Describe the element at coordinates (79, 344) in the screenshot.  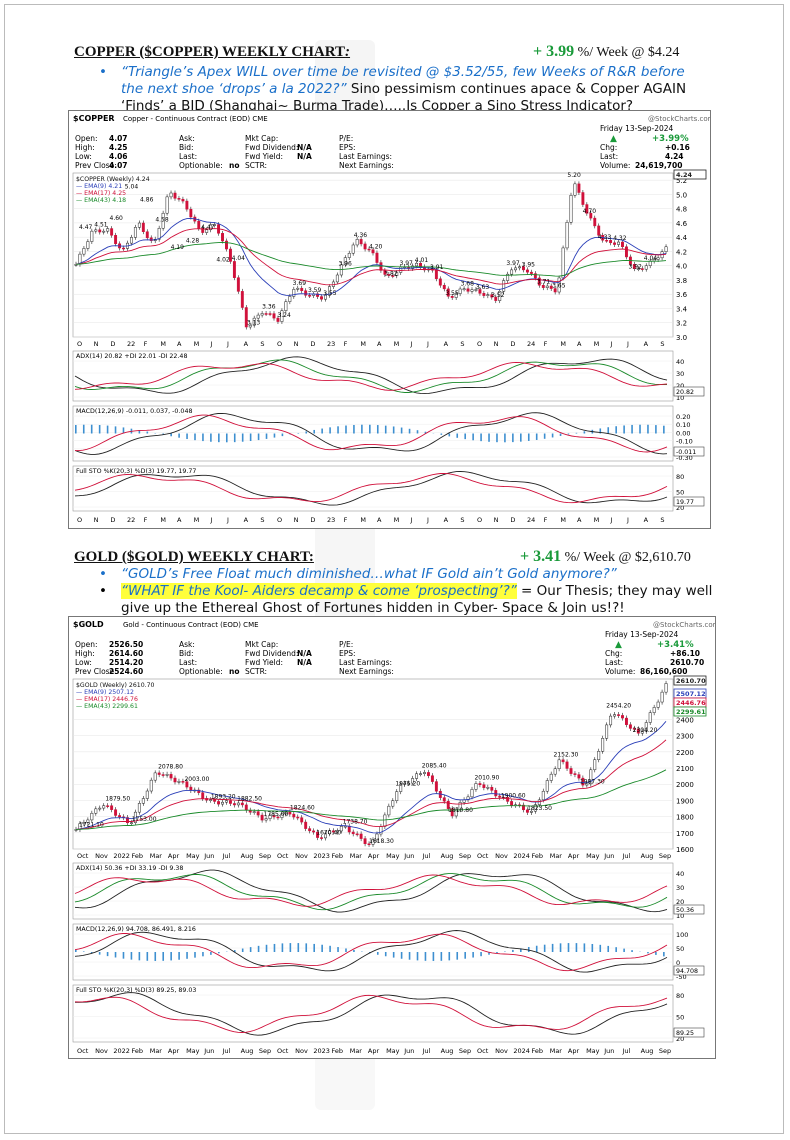
I see `x-axis-label: O` at that location.